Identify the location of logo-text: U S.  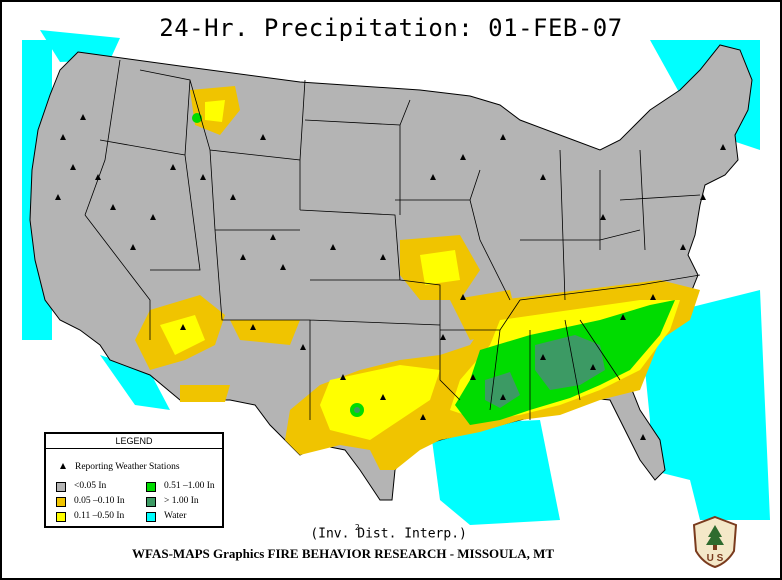
(715, 558).